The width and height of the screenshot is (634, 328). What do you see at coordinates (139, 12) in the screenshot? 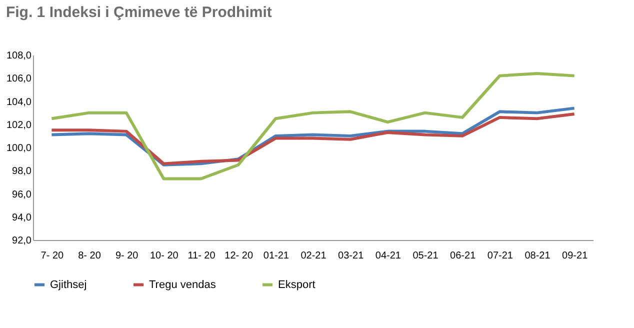
I see `chart-title: Fig. 1 Indeksi i Çmimeve të Prodhimit` at bounding box center [139, 12].